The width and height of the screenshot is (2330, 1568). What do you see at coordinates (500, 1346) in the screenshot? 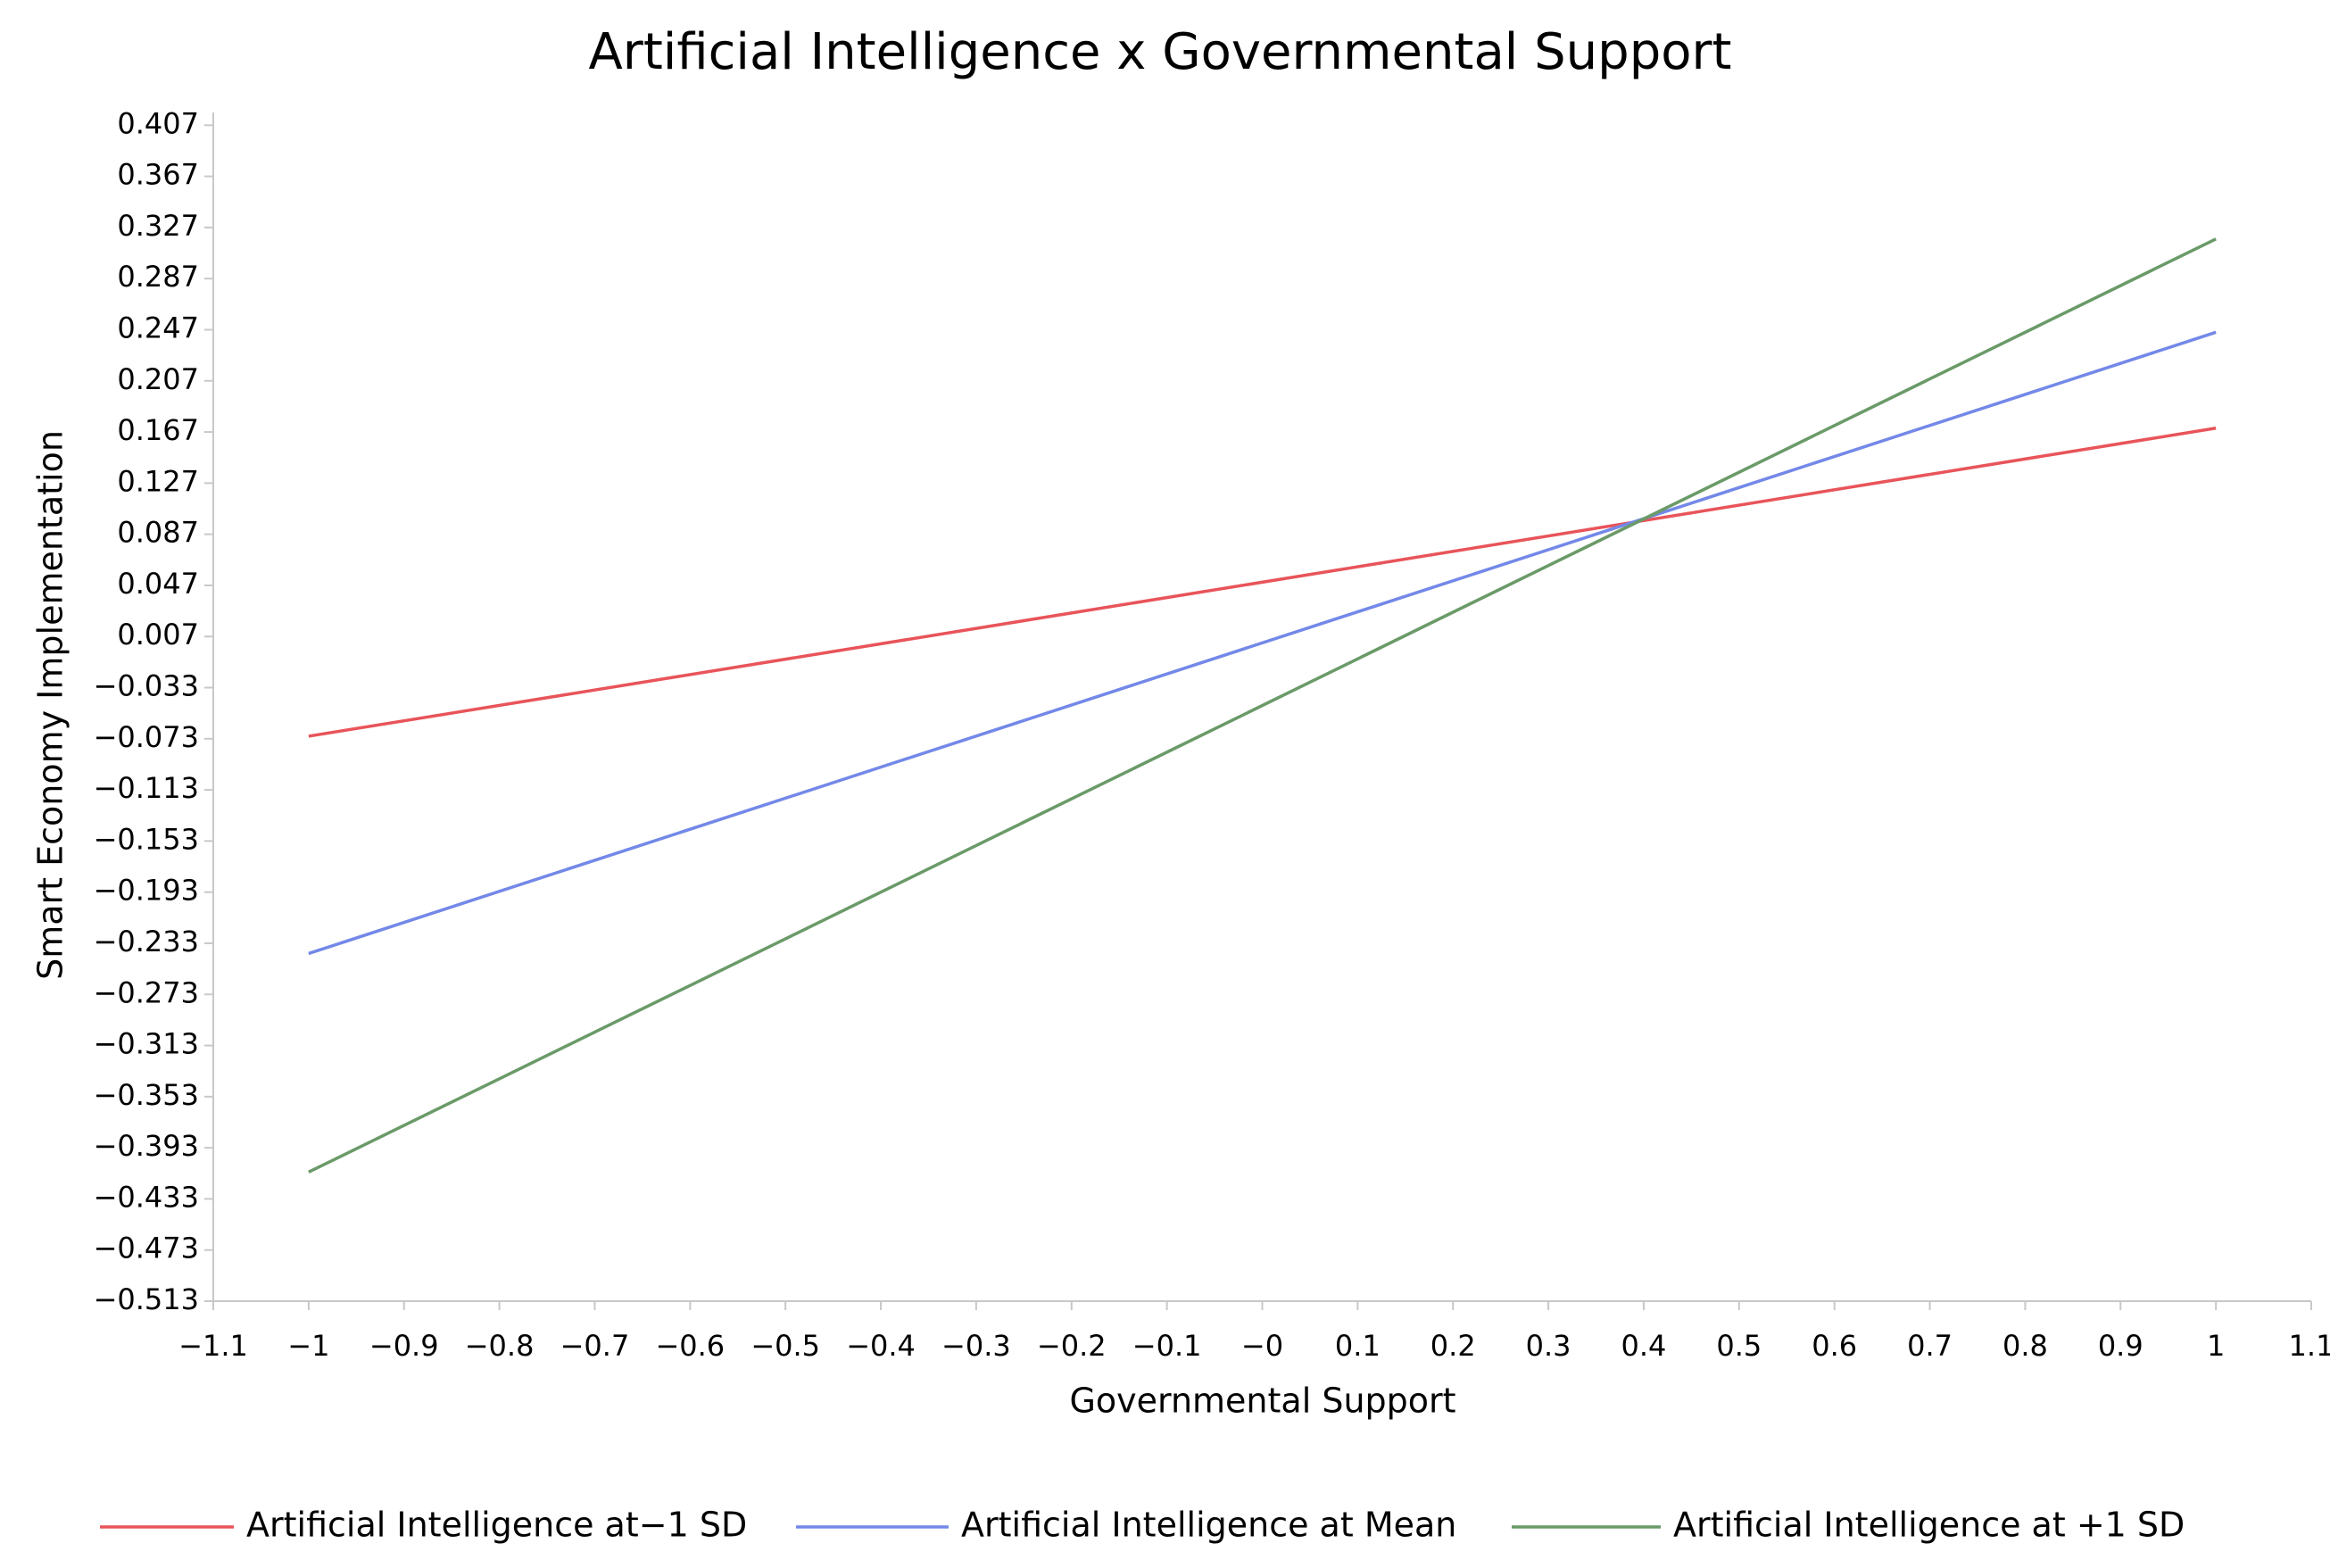
I see `x-tick-label: −0.8` at bounding box center [500, 1346].